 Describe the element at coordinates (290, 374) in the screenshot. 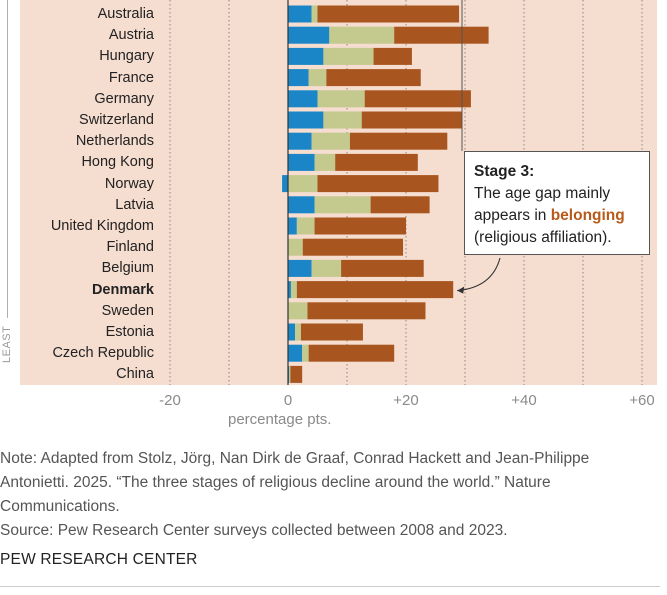

I see `bar-stage-2-china` at that location.